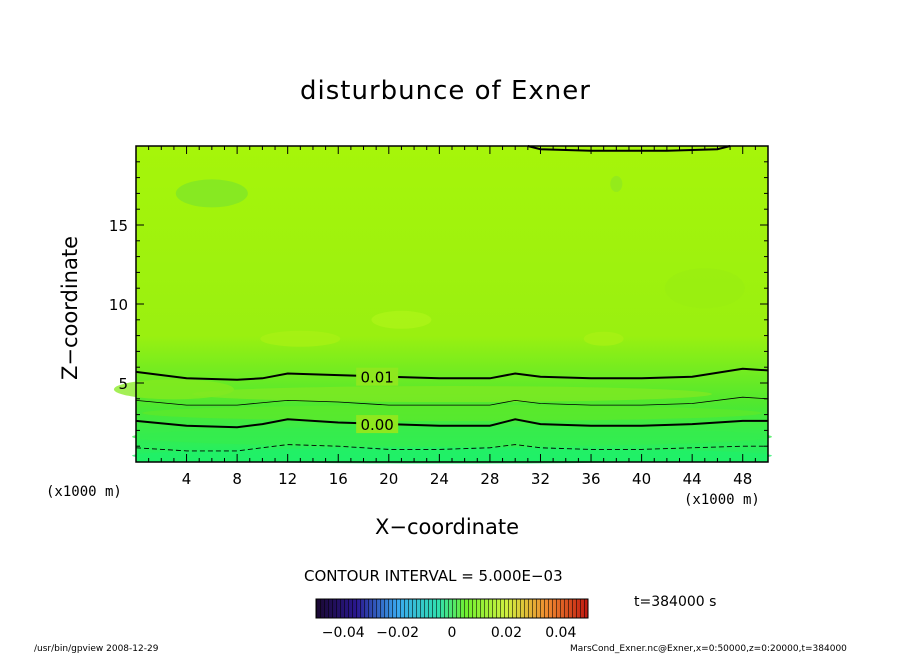 The width and height of the screenshot is (904, 654). Describe the element at coordinates (237, 479) in the screenshot. I see `x-tick-label: 8` at that location.